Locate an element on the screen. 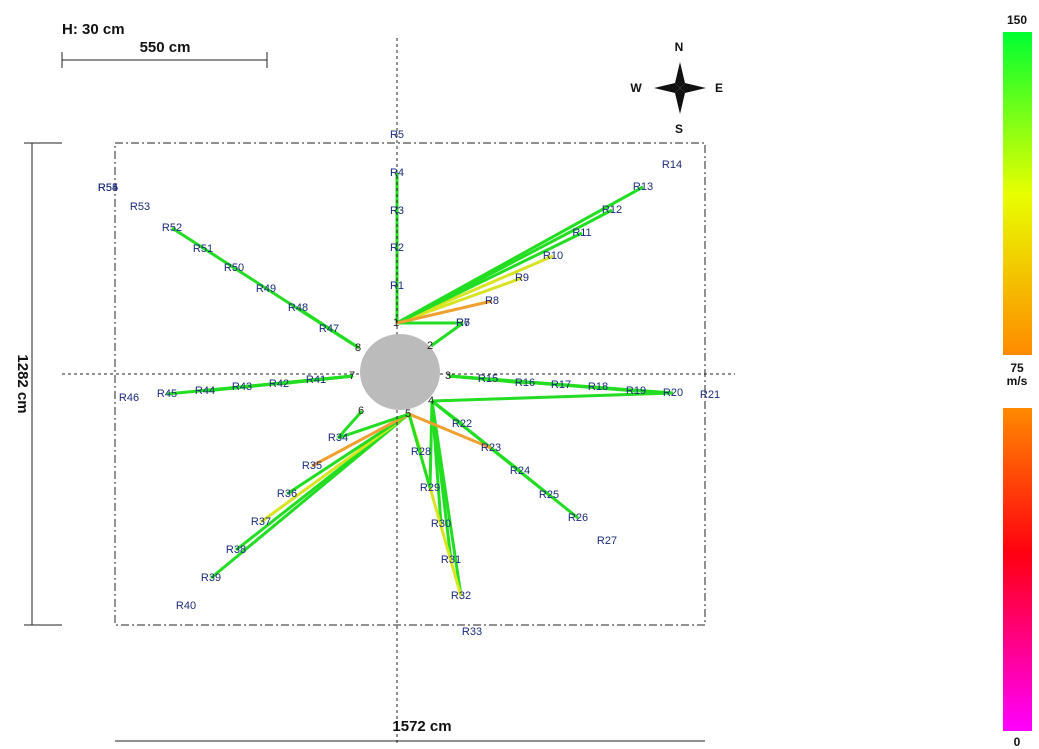 Image resolution: width=1039 pixels, height=749 pixels. receiver-label: R3 is located at coordinates (397, 211).